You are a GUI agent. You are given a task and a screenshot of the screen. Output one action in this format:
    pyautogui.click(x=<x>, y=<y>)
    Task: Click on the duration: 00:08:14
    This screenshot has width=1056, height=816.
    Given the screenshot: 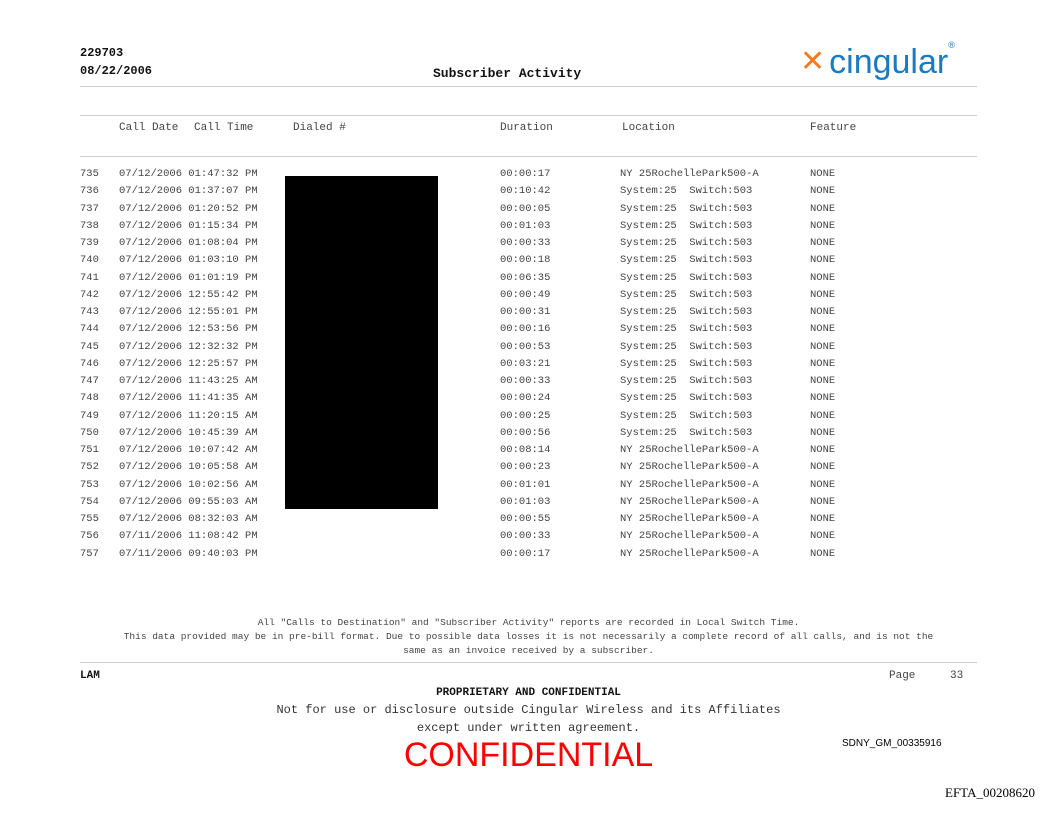 What is the action you would take?
    pyautogui.click(x=525, y=450)
    